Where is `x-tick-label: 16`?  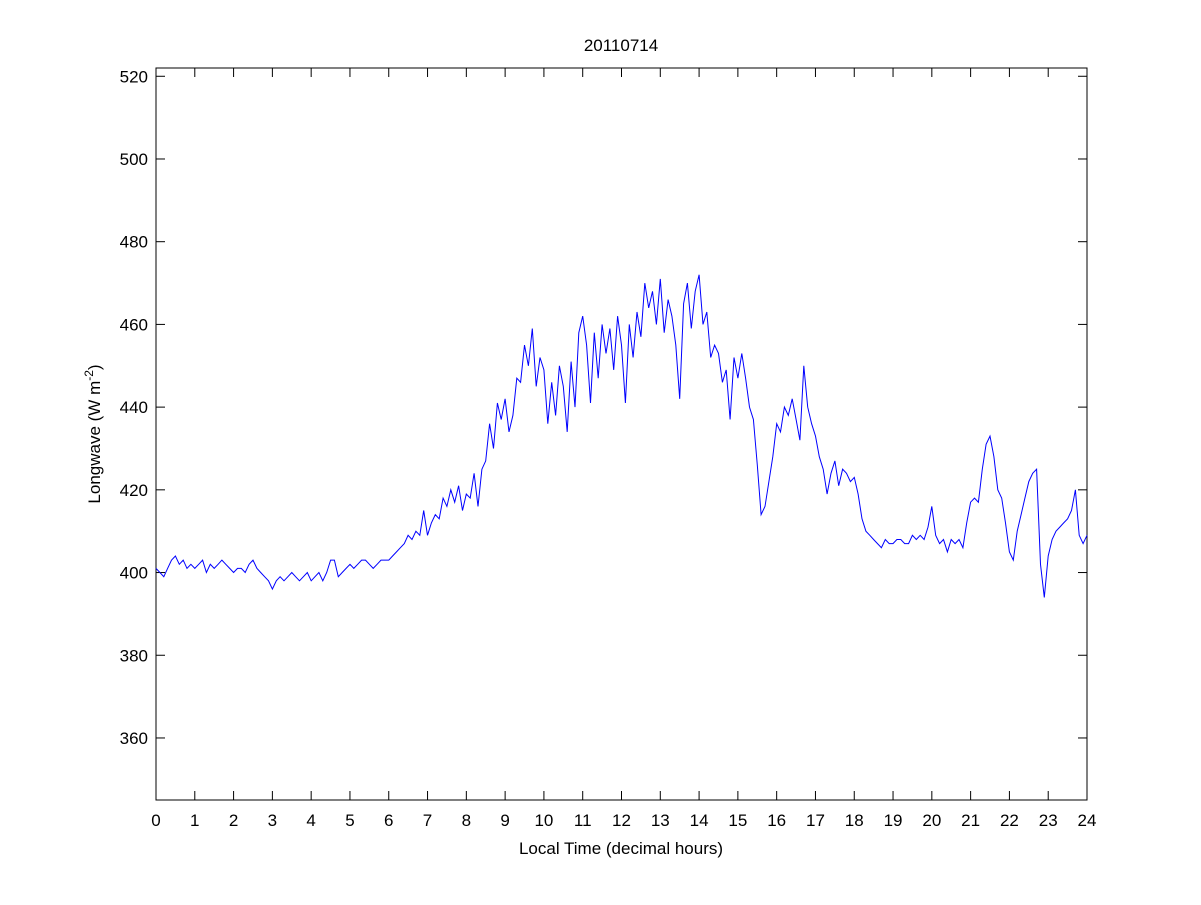
x-tick-label: 16 is located at coordinates (776, 820).